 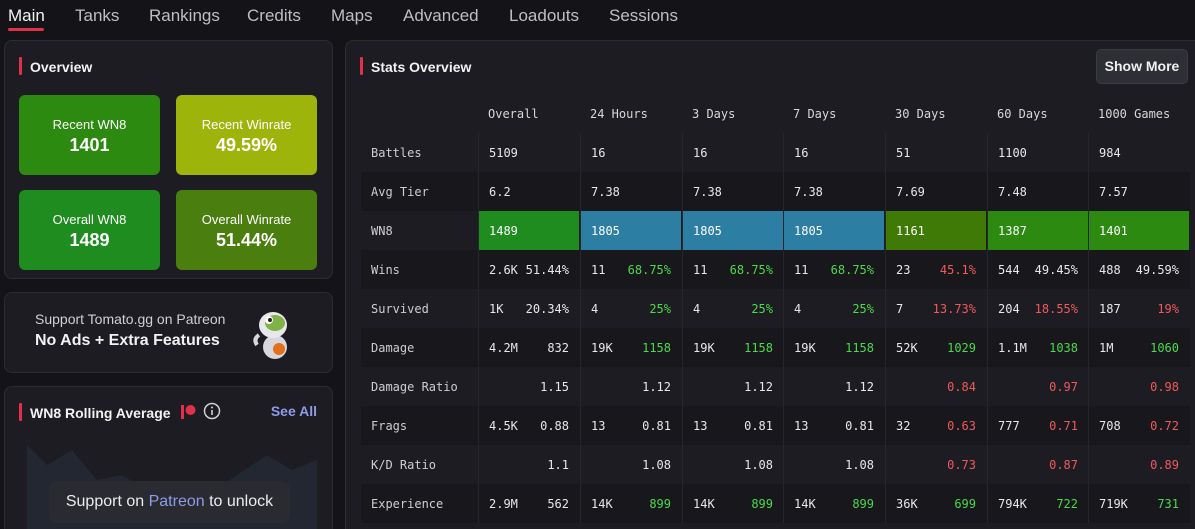 I want to click on patreon-tagline: Support Tomato.gg on Patreon, so click(x=130, y=319).